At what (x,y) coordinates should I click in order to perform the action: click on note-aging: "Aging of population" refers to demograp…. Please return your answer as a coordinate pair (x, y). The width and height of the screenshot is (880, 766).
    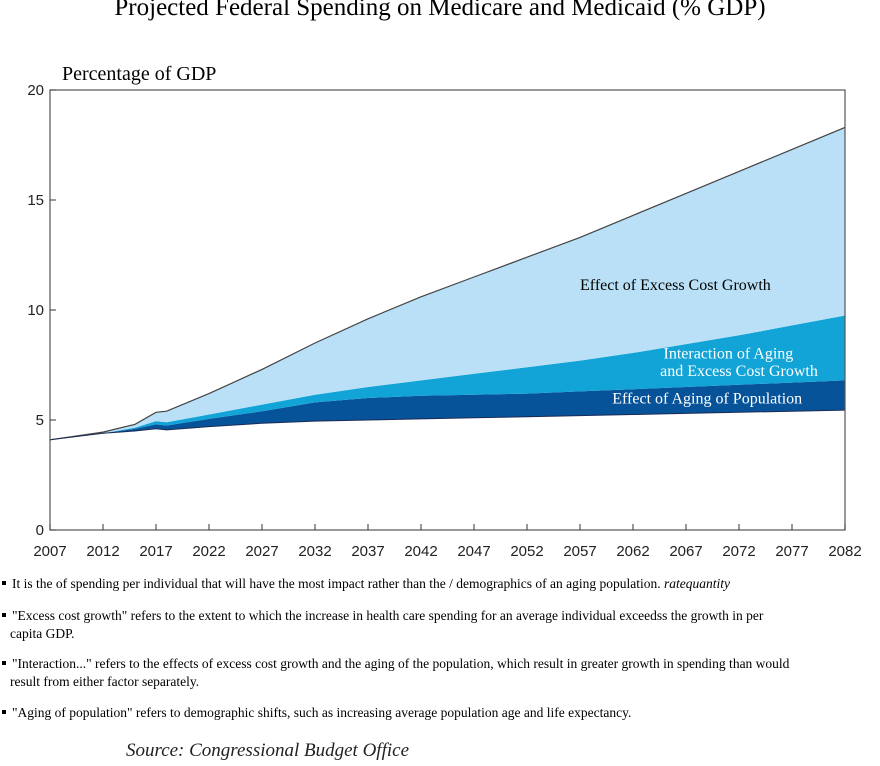
    Looking at the image, I should click on (440, 713).